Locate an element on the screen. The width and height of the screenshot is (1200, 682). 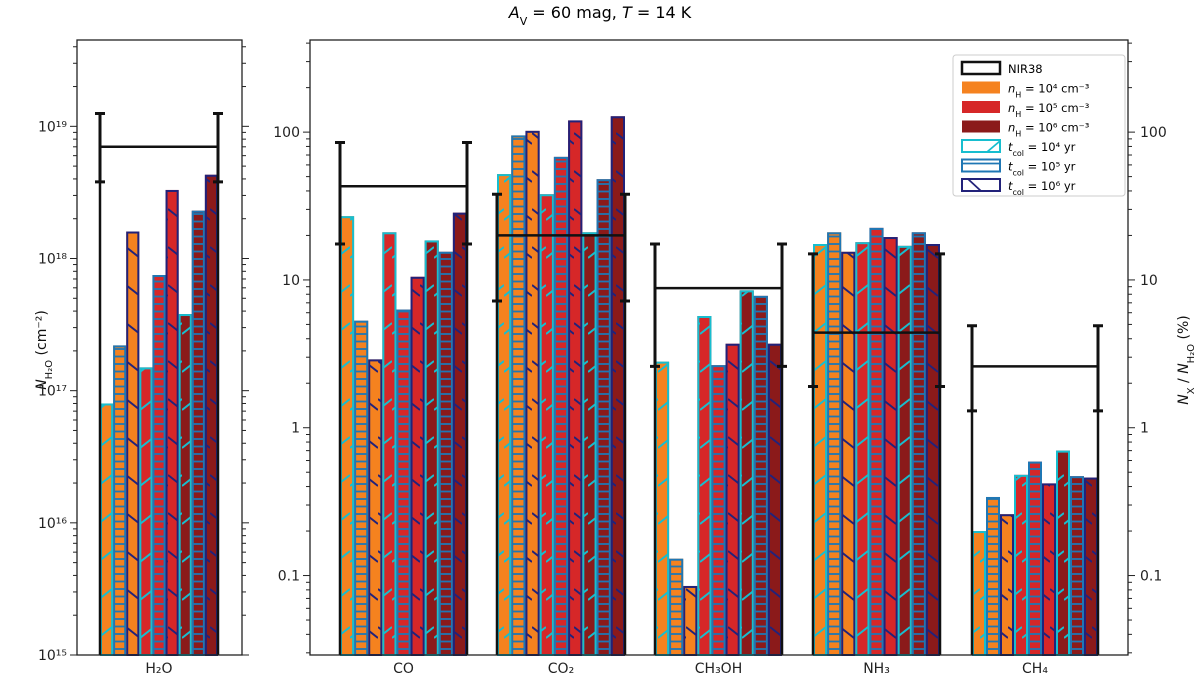
ylabel-unit: (%) is located at coordinates (1184, 329).